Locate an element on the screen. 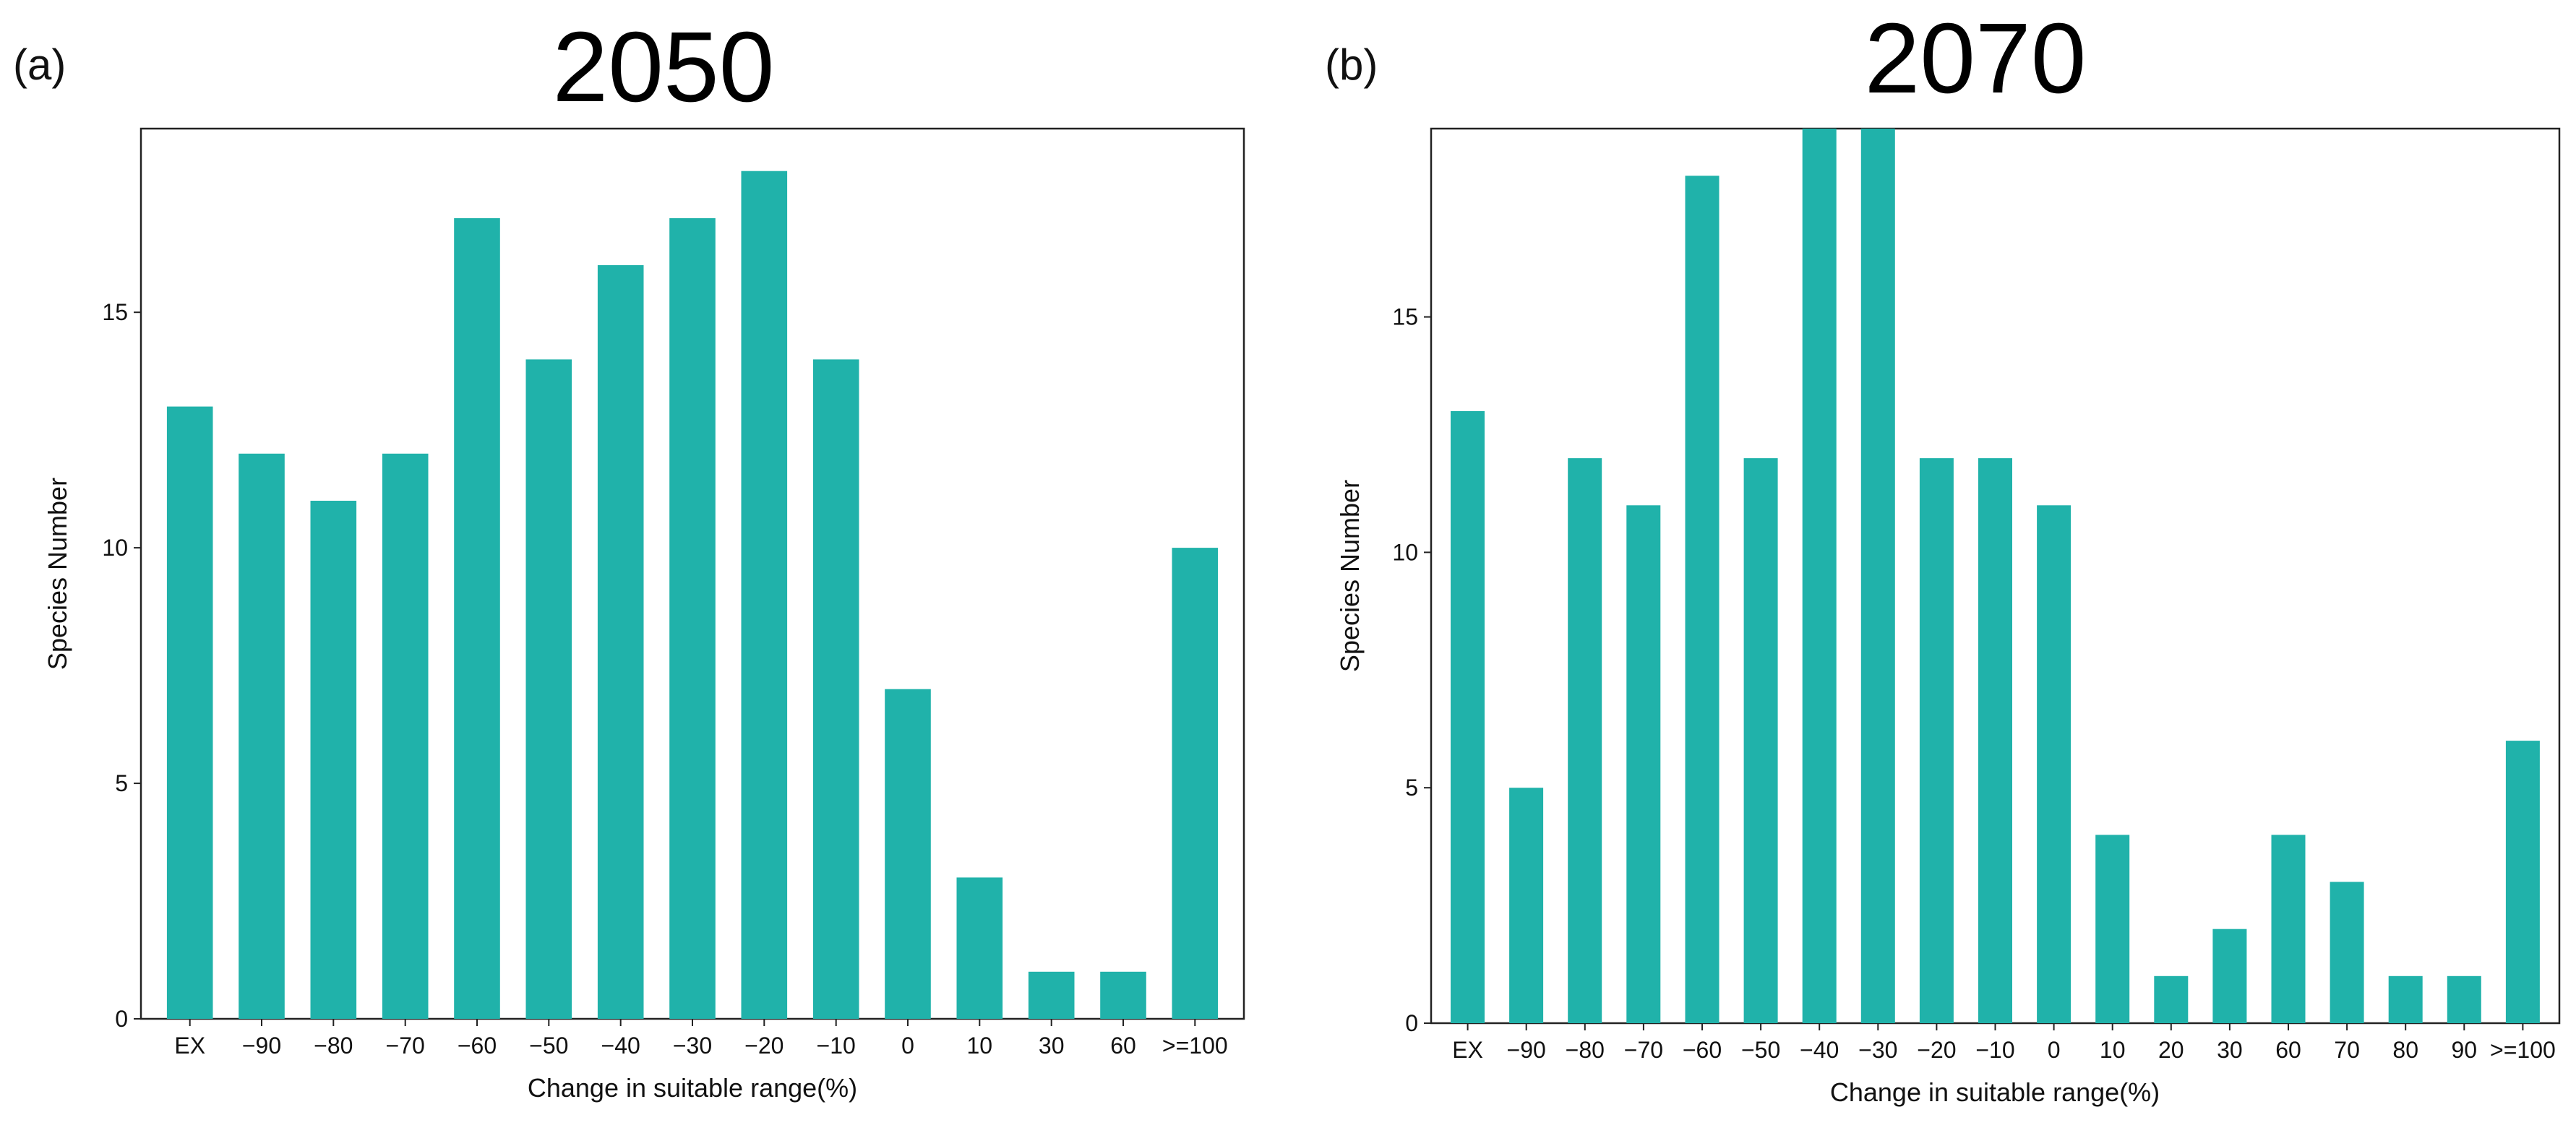 This screenshot has width=2576, height=1133. panel-a-y-axis-title: Species Number is located at coordinates (58, 574).